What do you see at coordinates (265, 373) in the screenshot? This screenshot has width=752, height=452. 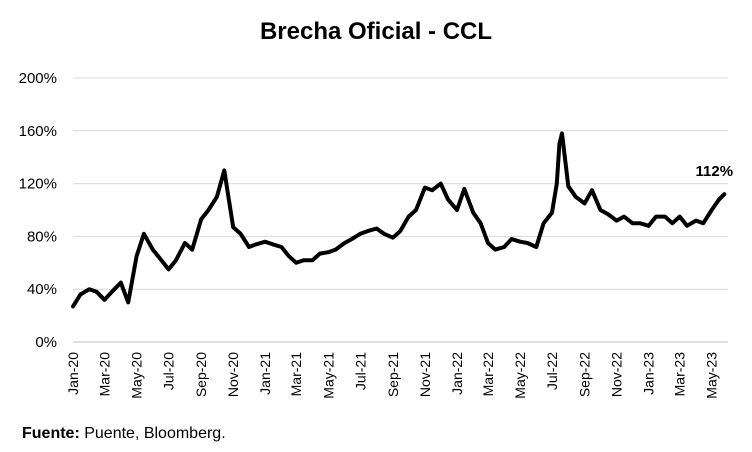 I see `x-tick-label: Jan-21` at bounding box center [265, 373].